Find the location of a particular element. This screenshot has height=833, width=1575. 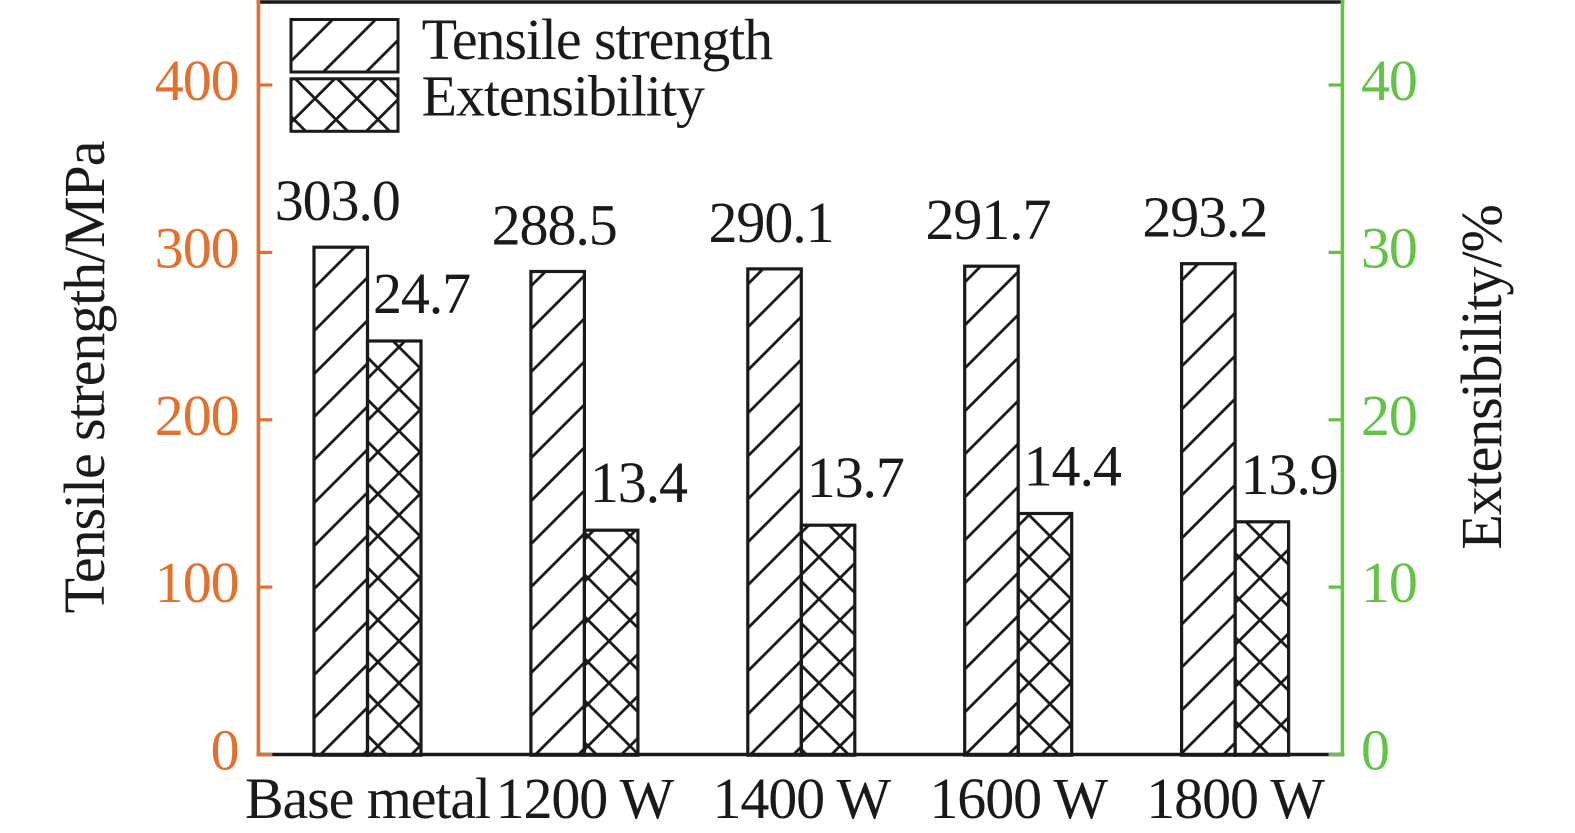

svg-text: 290.1 is located at coordinates (771, 222).